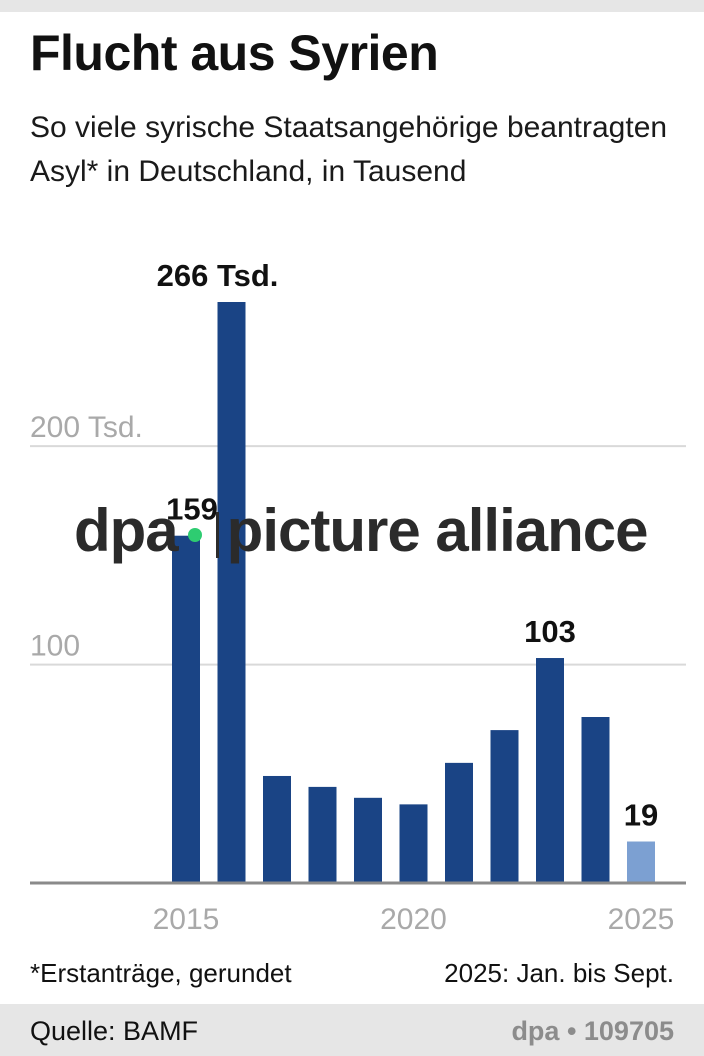 The width and height of the screenshot is (704, 1056). I want to click on footer-bar: Quelle: BAMF dpa • 109705, so click(352, 1030).